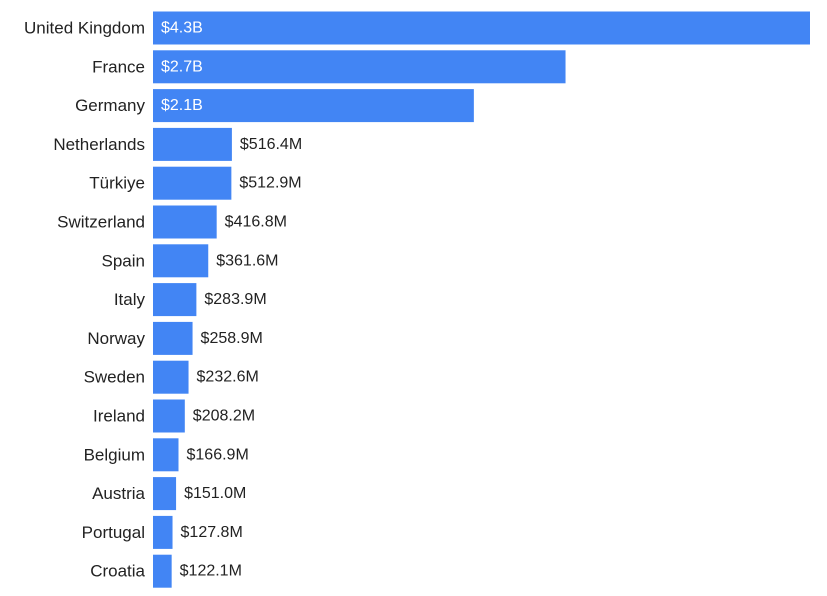 The image size is (827, 596). I want to click on category-label-germany: Germany, so click(110, 105).